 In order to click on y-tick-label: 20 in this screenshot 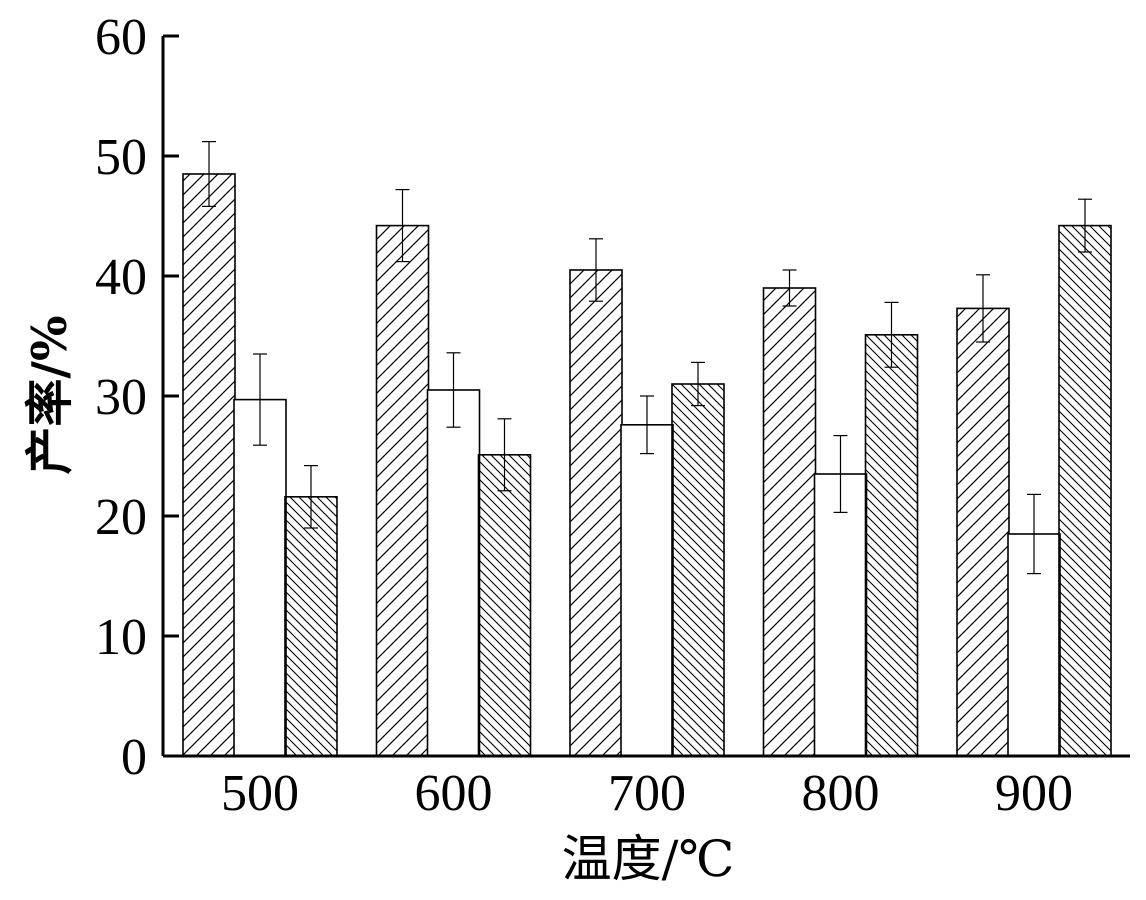, I will do `click(121, 517)`.